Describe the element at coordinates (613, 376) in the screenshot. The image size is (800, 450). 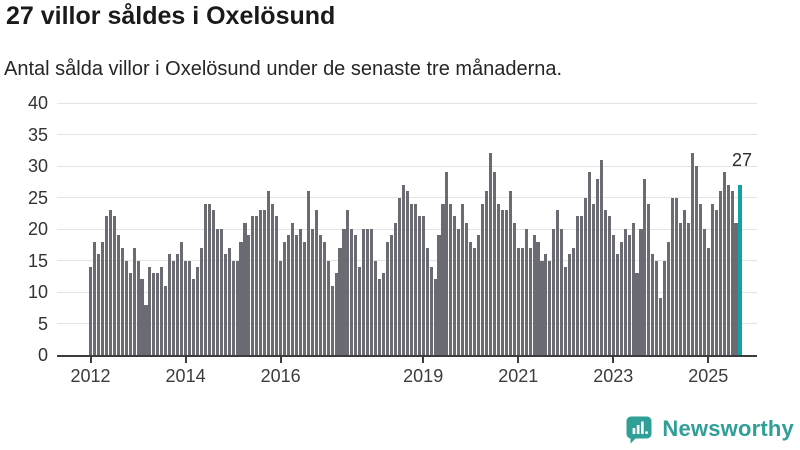
I see `x-tick-label: 2023` at that location.